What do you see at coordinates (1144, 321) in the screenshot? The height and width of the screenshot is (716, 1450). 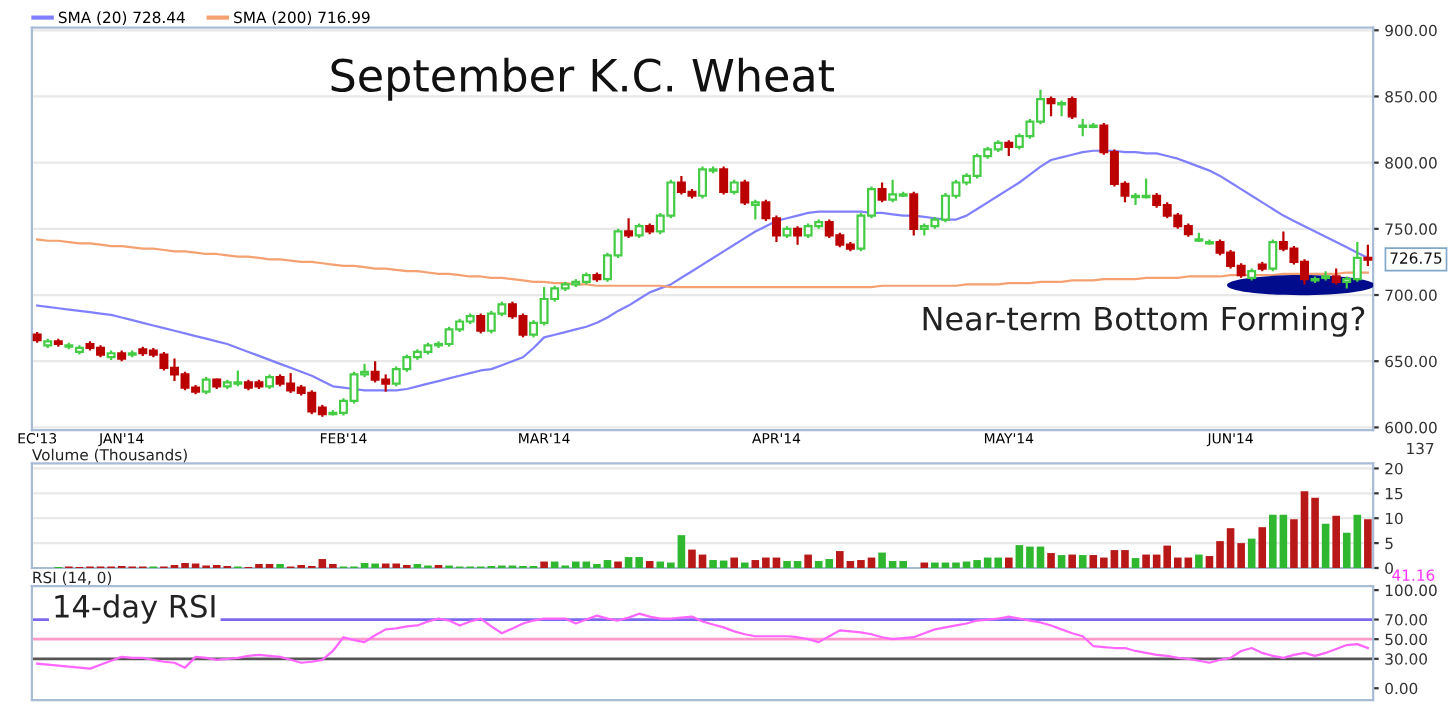 I see `annotation: Near-term Bottom Forming?` at bounding box center [1144, 321].